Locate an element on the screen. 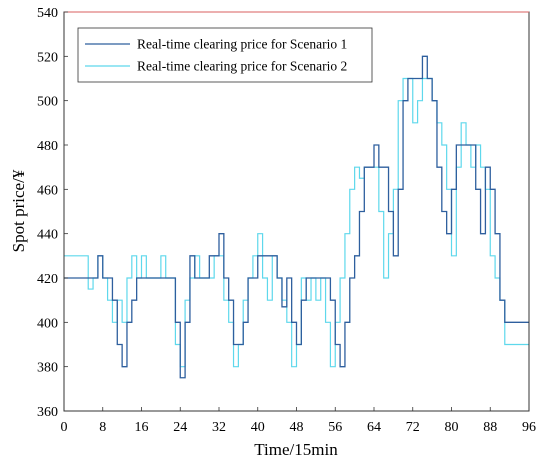  legend-label-scenario-1: Real-time clearing price for Scenario 1 is located at coordinates (242, 44).